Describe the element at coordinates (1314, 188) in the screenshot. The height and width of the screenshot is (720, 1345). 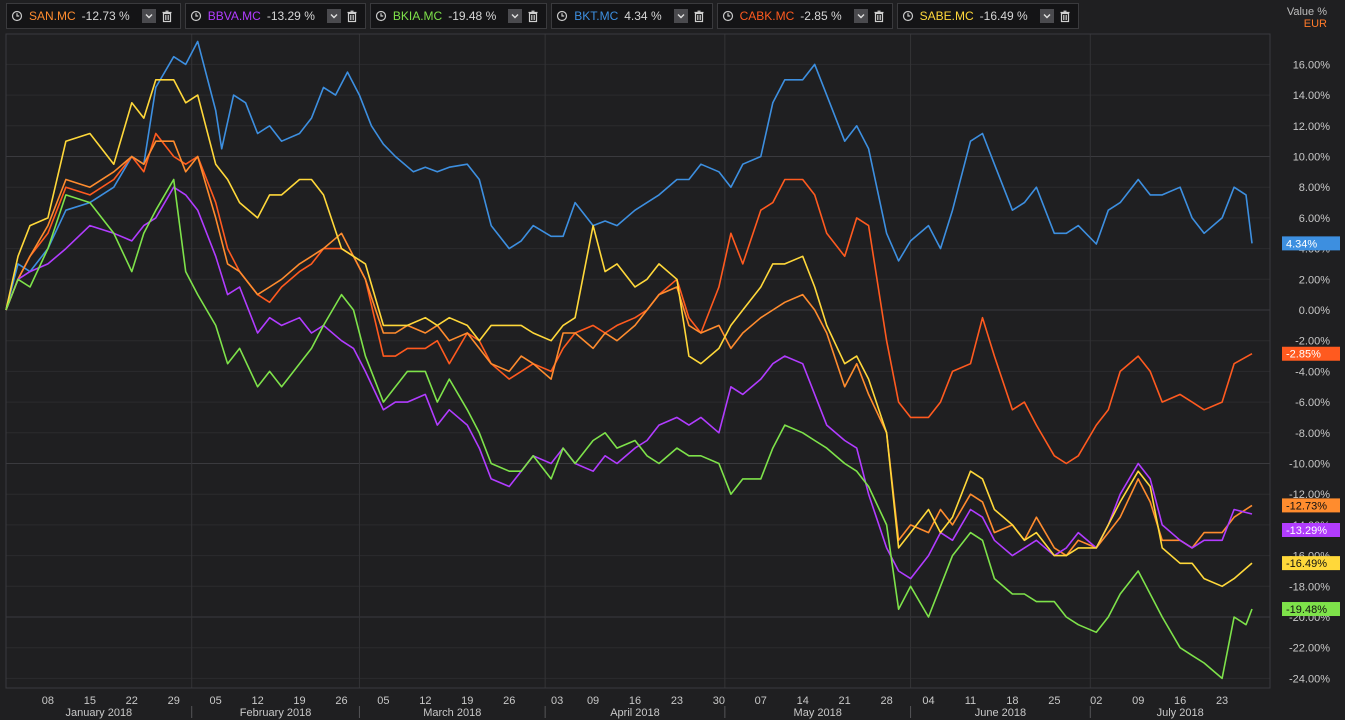
I see `y-tick-label: 8.00%` at that location.